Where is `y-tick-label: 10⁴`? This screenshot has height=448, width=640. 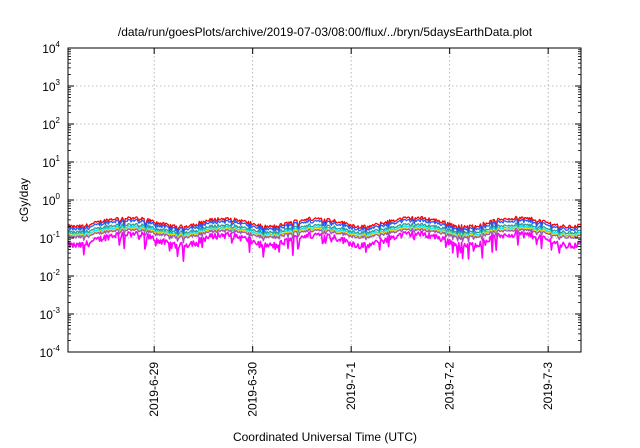 y-tick-label: 10⁴ is located at coordinates (51, 48).